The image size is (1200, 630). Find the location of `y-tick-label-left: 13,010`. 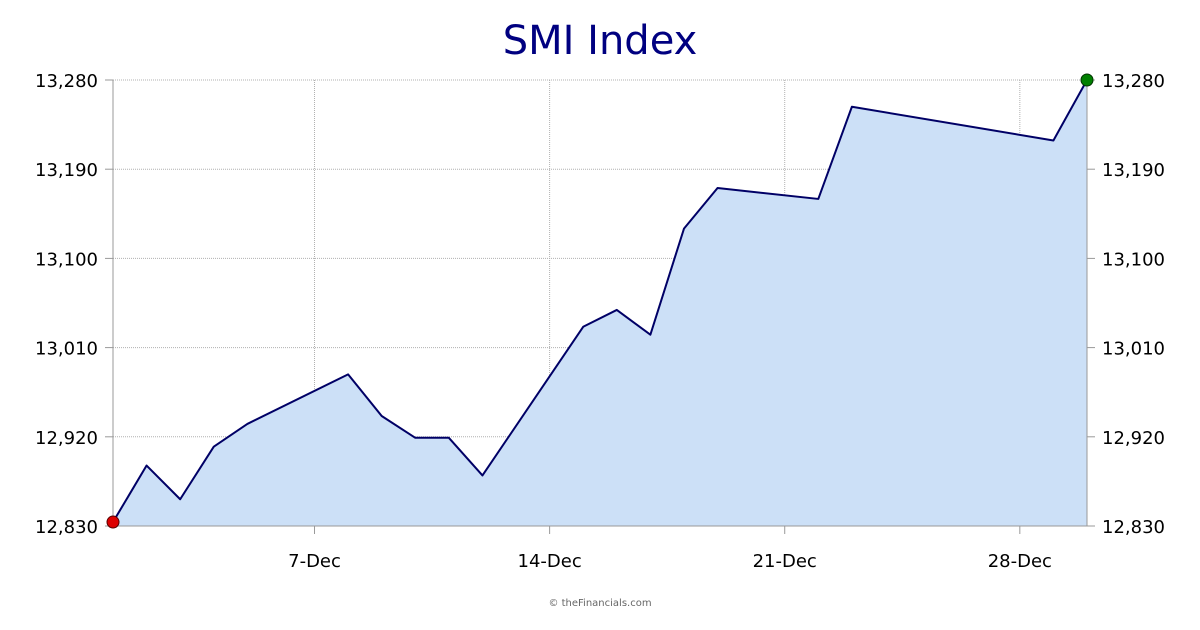

y-tick-label-left: 13,010 is located at coordinates (66, 349).